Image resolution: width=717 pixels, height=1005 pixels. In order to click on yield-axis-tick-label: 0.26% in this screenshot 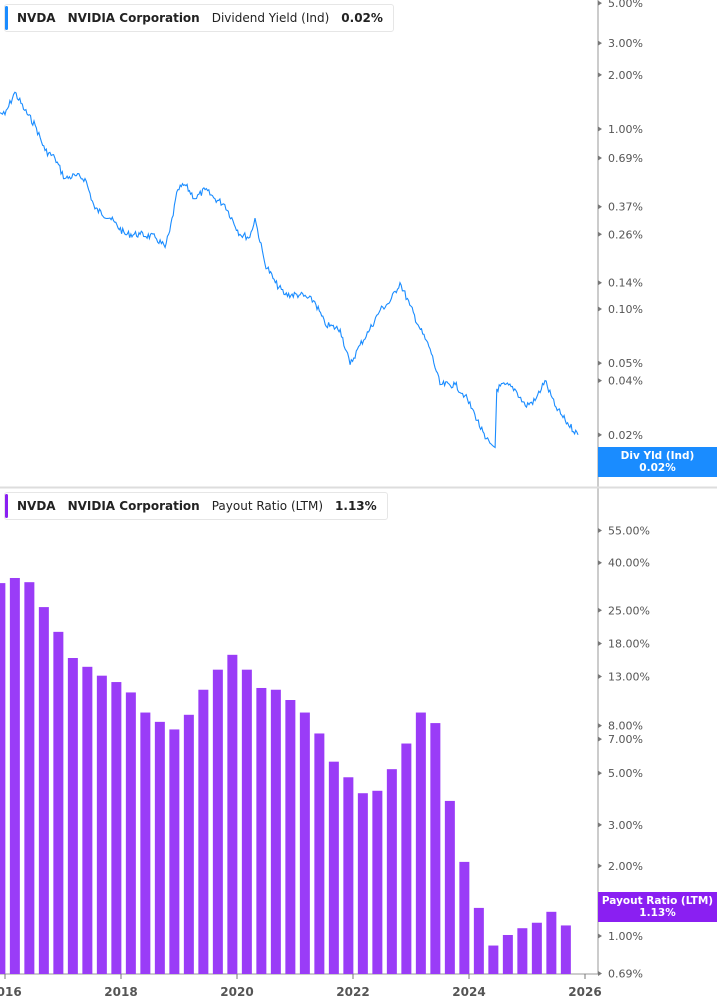, I will do `click(625, 234)`.